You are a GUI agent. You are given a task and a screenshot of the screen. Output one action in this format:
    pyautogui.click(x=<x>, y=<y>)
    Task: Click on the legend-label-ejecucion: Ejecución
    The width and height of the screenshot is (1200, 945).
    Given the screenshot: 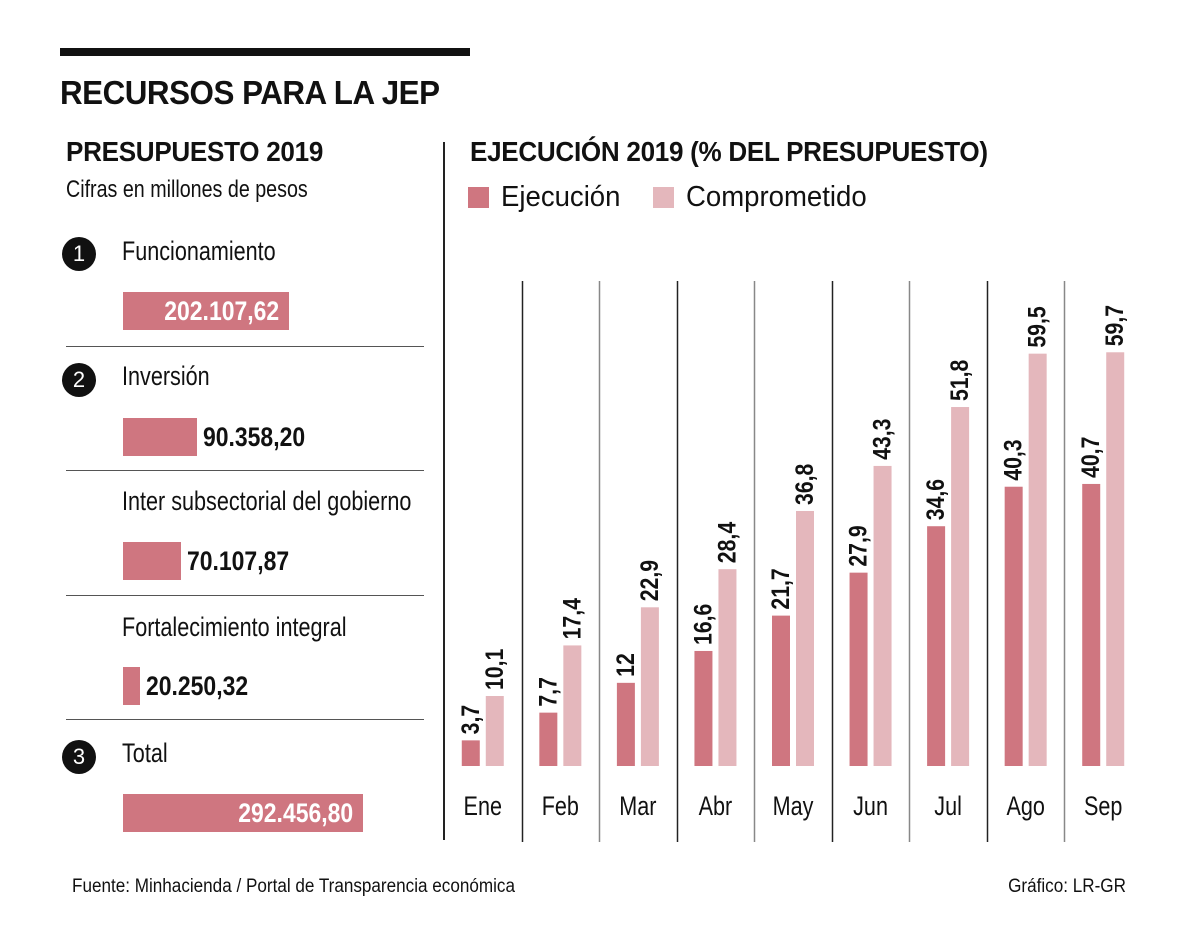 What is the action you would take?
    pyautogui.click(x=561, y=197)
    